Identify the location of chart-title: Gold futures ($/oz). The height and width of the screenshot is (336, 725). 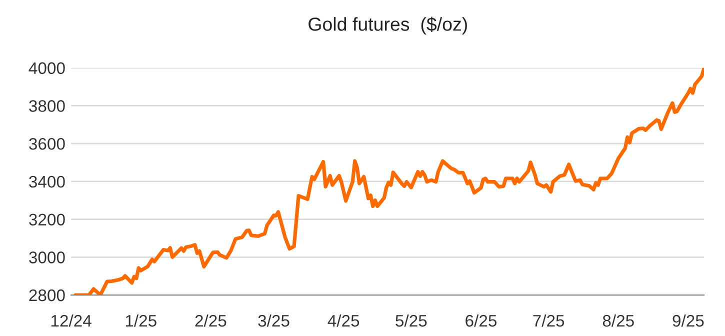
(387, 25).